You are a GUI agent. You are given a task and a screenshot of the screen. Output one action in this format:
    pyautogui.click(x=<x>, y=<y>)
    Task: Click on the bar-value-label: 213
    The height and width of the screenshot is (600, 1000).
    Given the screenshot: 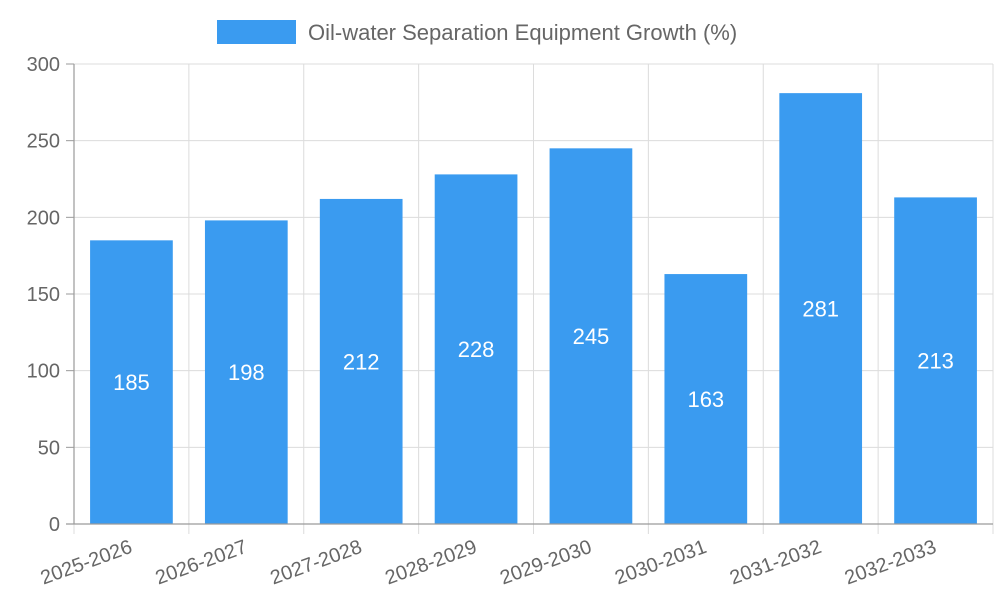 What is the action you would take?
    pyautogui.click(x=935, y=361)
    